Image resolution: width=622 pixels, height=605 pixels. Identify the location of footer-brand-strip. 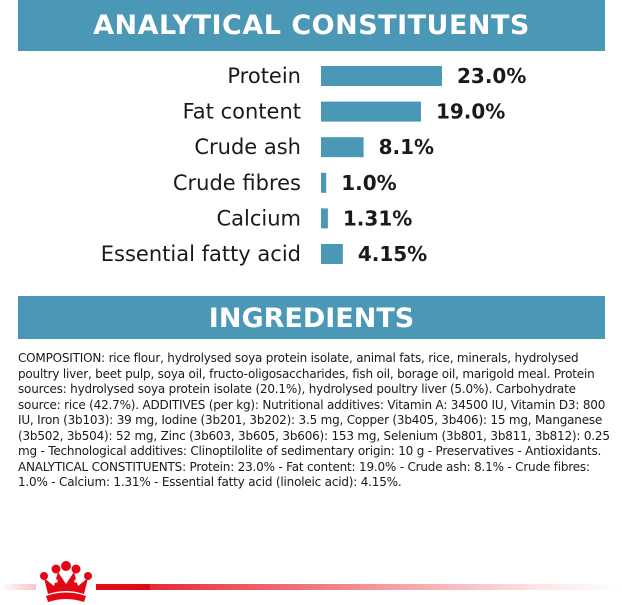
(311, 580).